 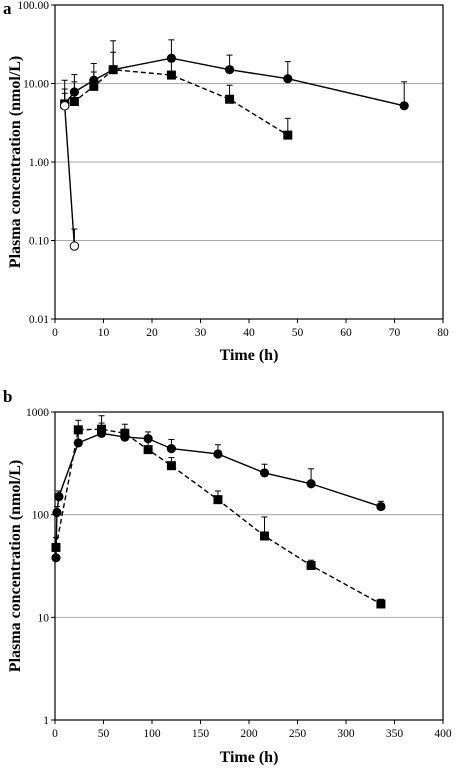 What do you see at coordinates (346, 734) in the screenshot?
I see `x-tick-label: 300` at bounding box center [346, 734].